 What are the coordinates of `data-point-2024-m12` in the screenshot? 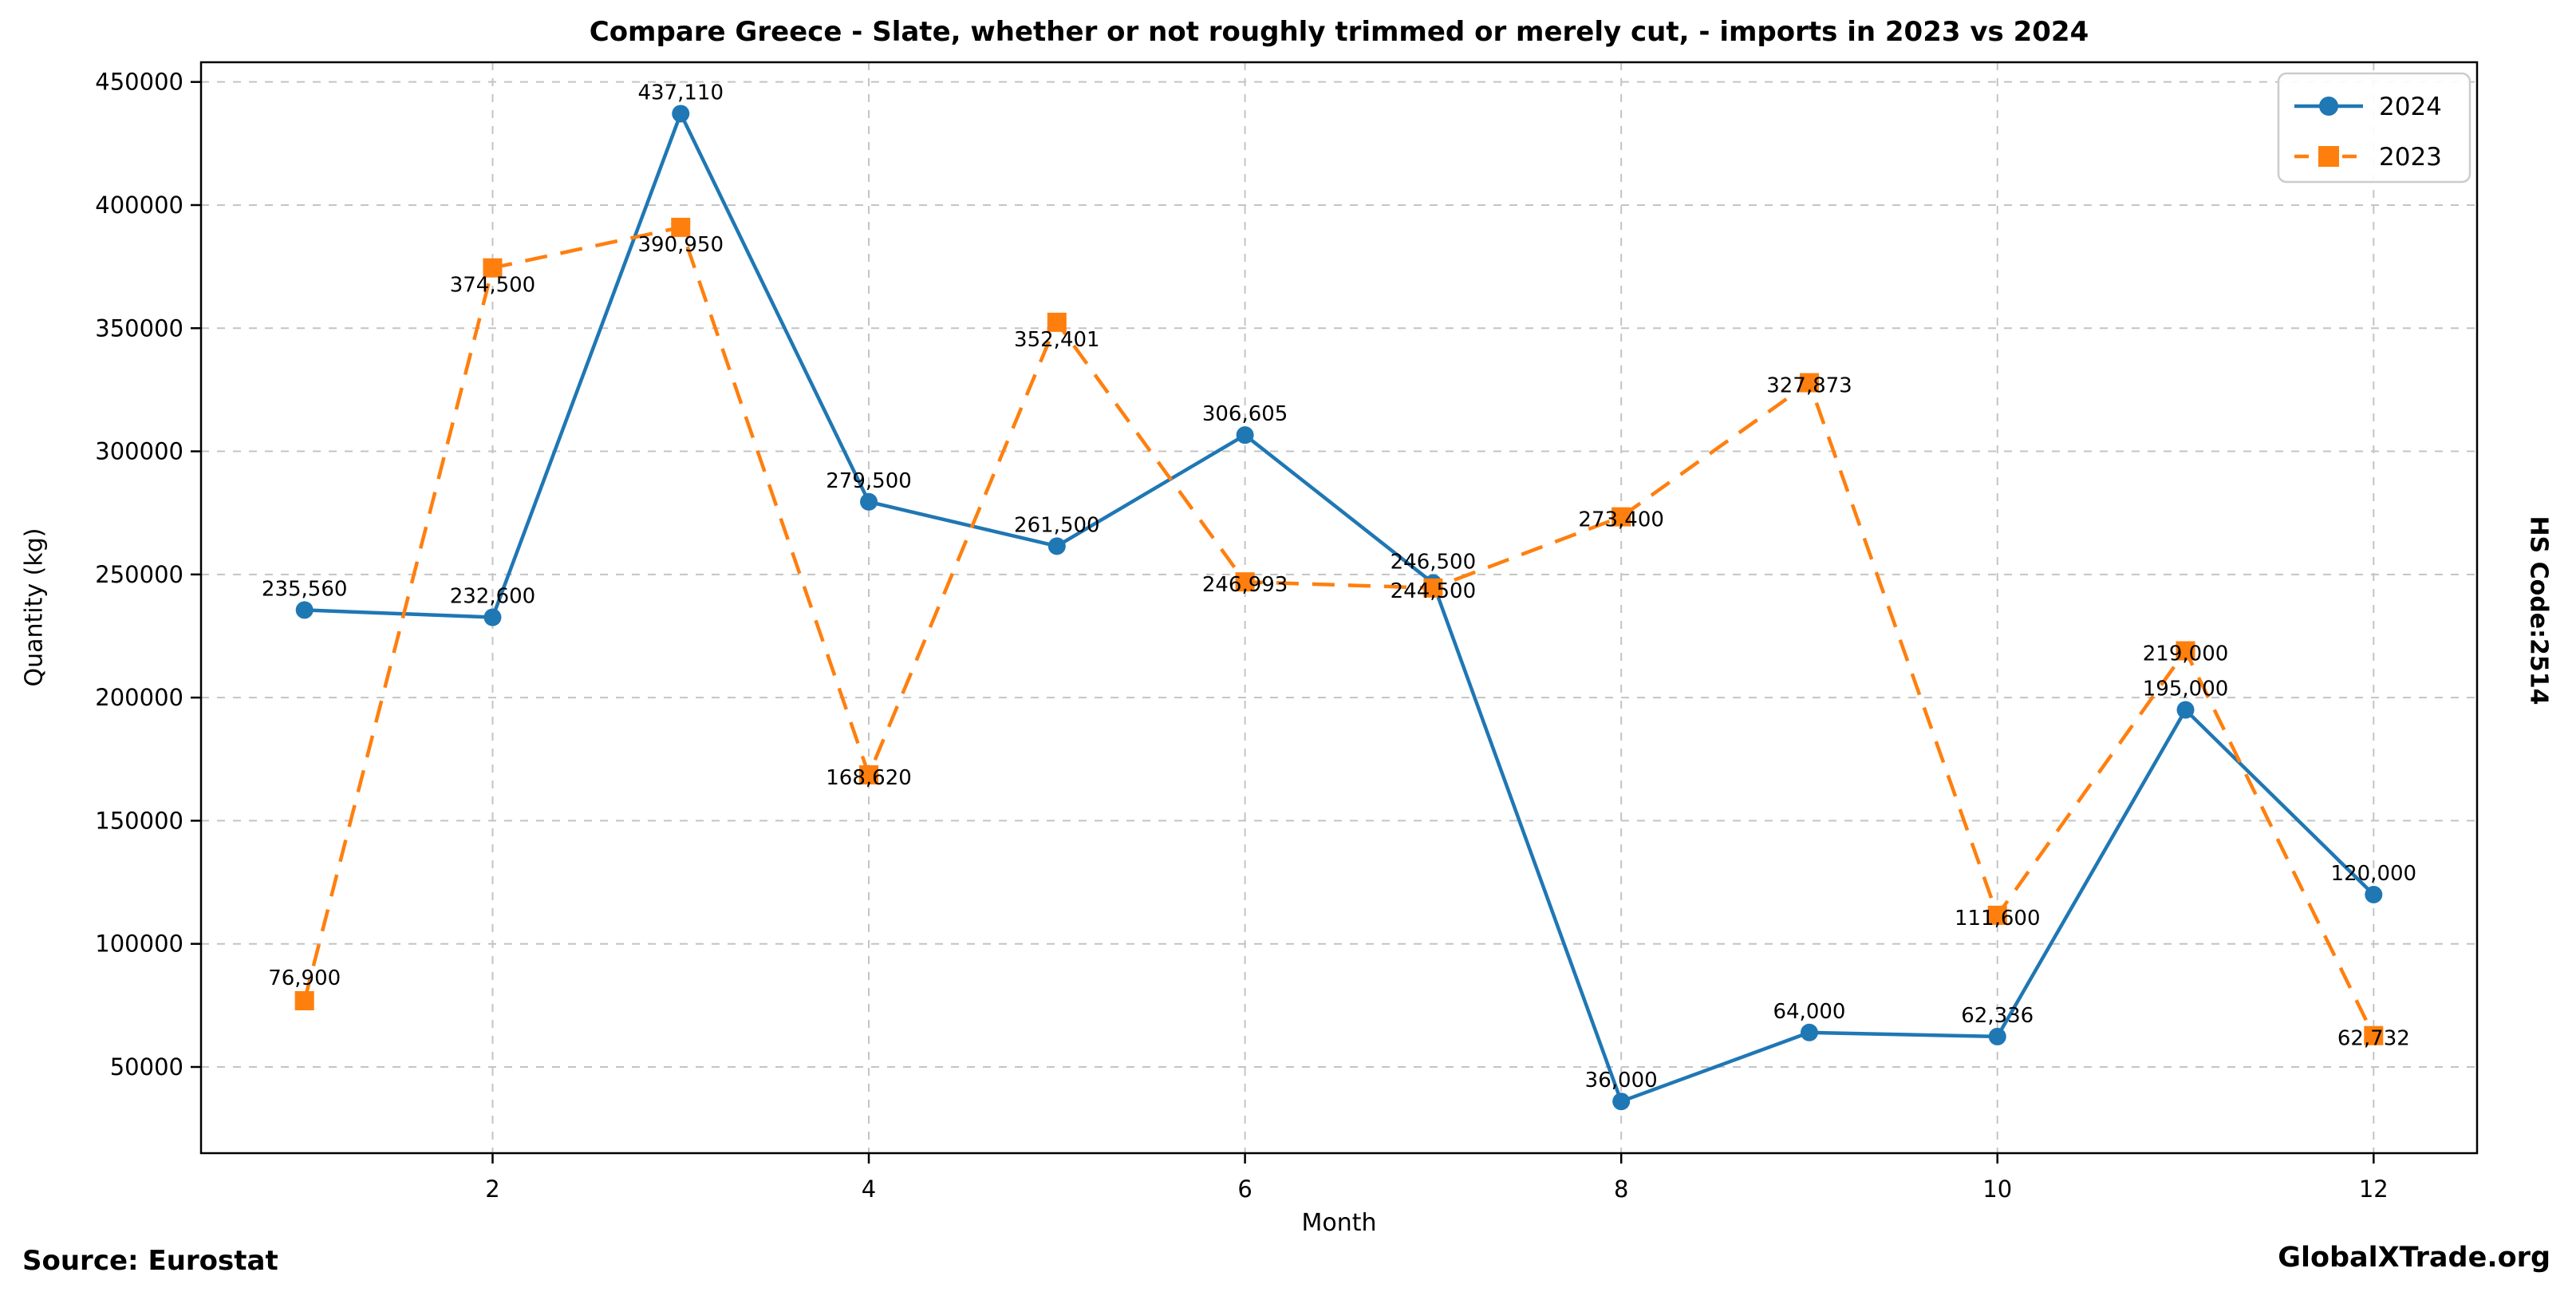 It's located at (2374, 894).